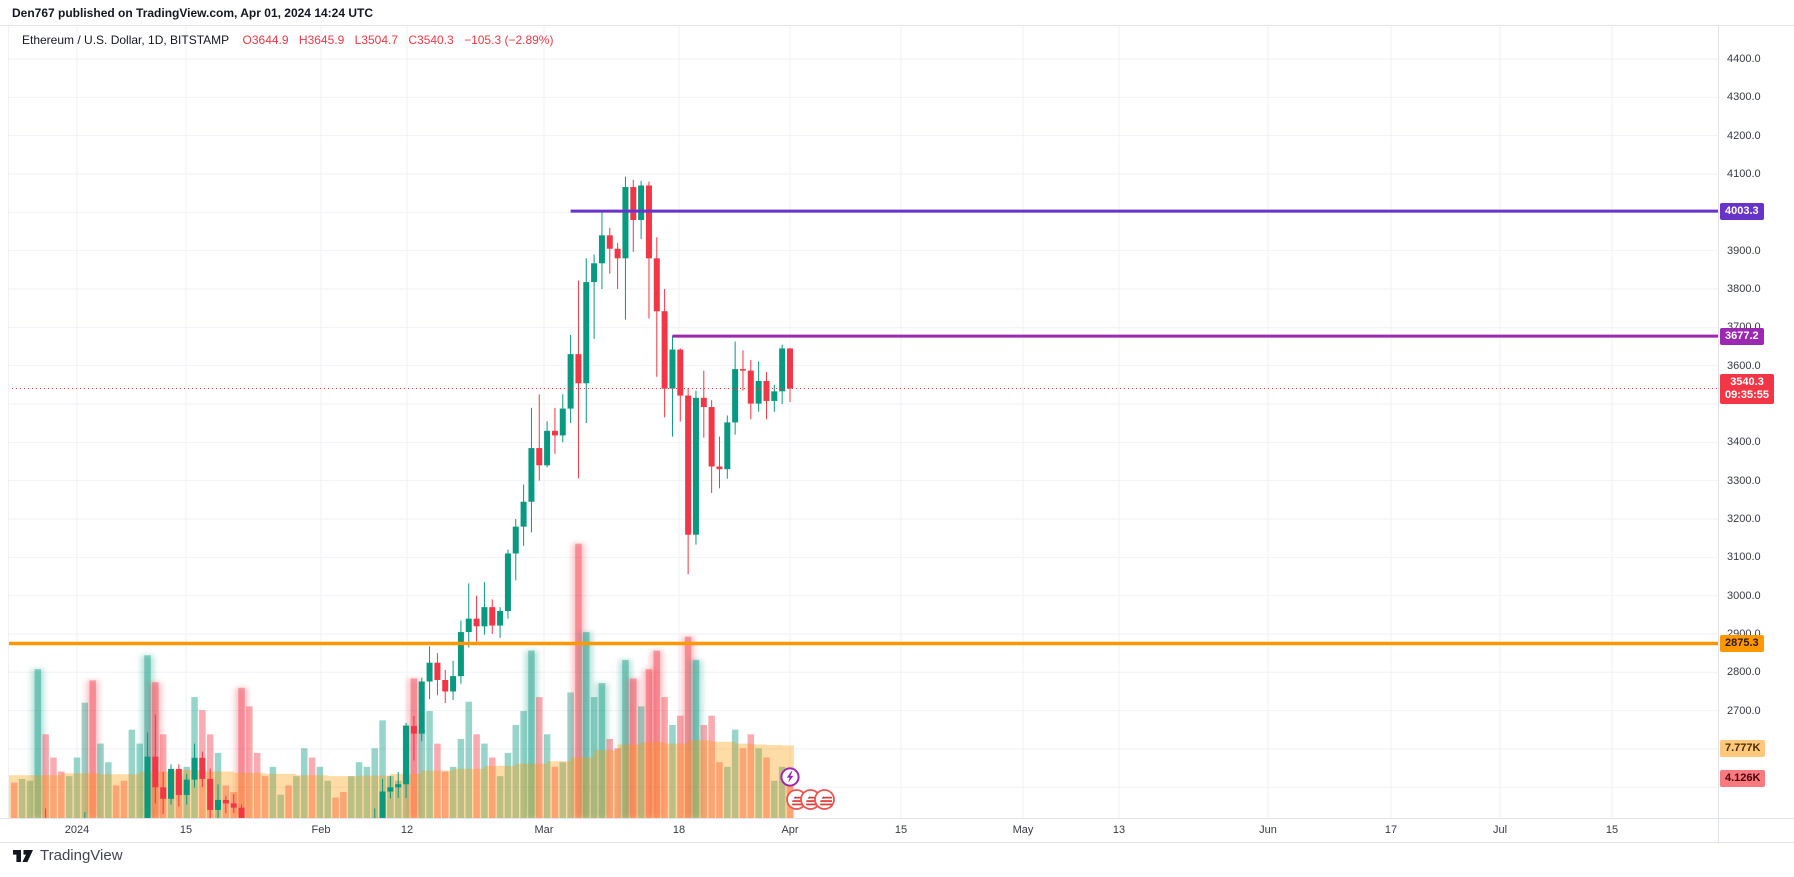  Describe the element at coordinates (1744, 135) in the screenshot. I see `price-tick-label: 4200.0` at that location.